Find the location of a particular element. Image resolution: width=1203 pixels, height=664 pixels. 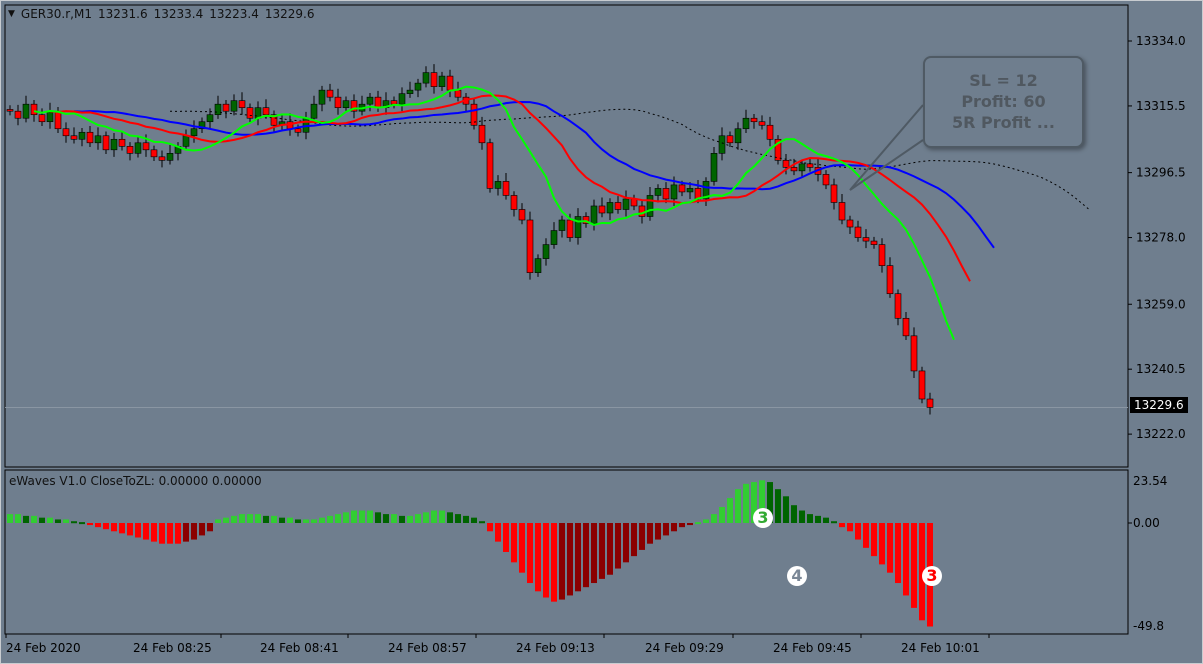

price-tick-label: 13222.0 is located at coordinates (1161, 434).